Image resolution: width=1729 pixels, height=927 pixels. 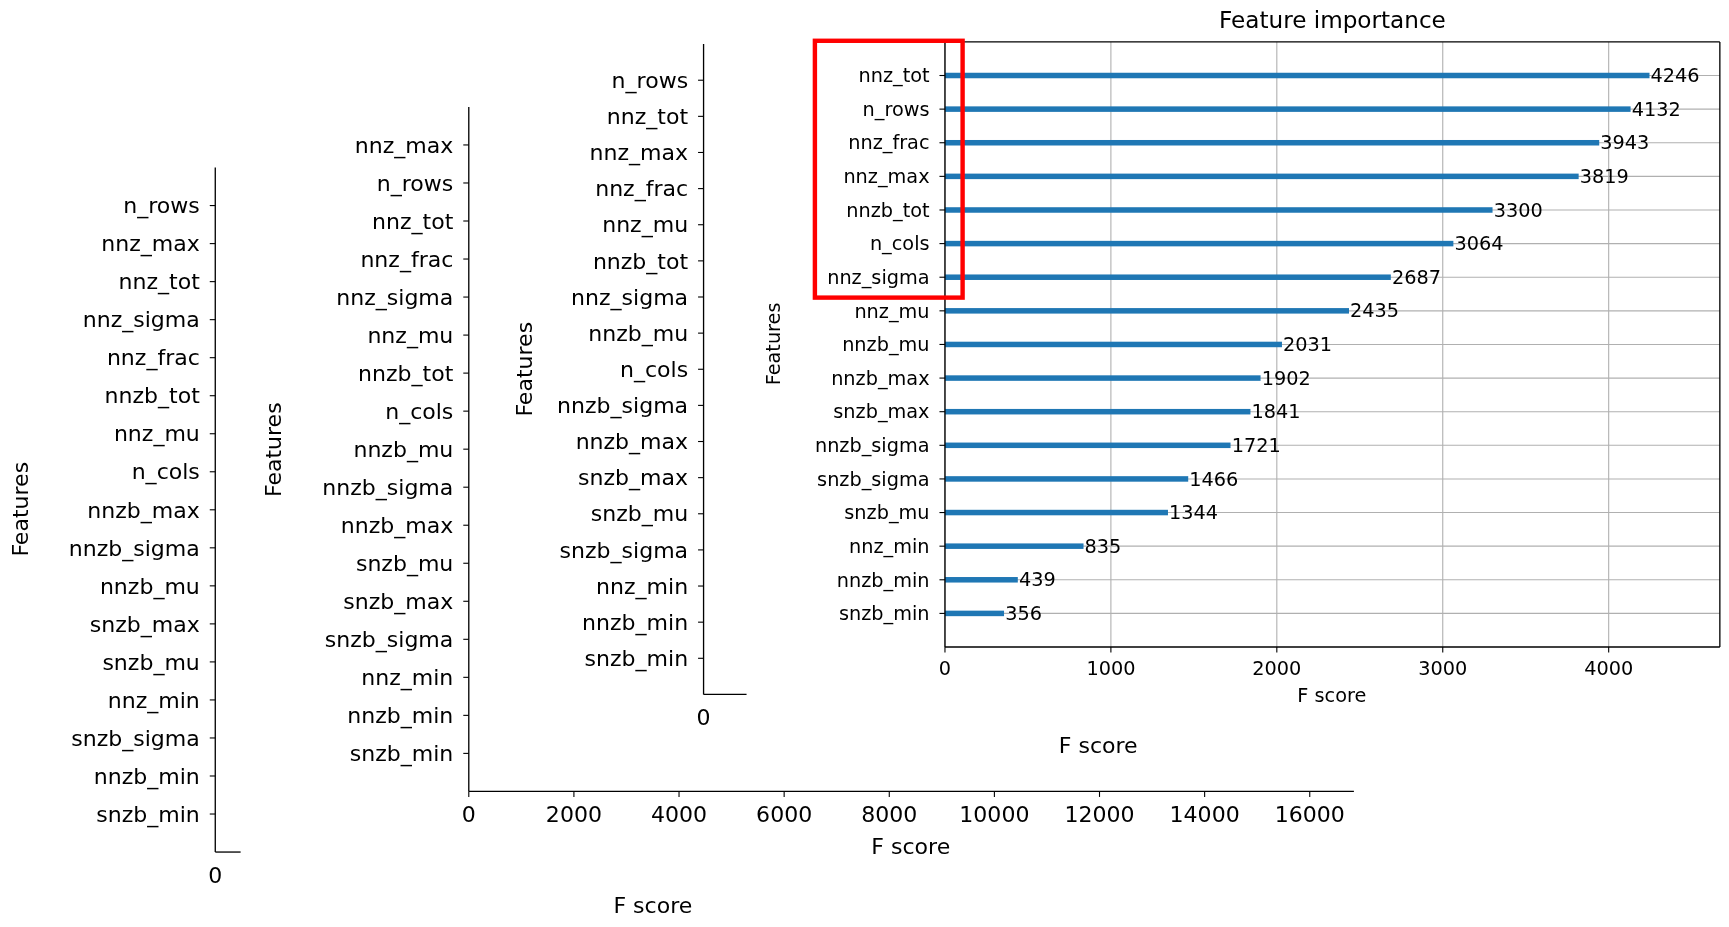 I want to click on category-label: nnz_frac, so click(x=153, y=358).